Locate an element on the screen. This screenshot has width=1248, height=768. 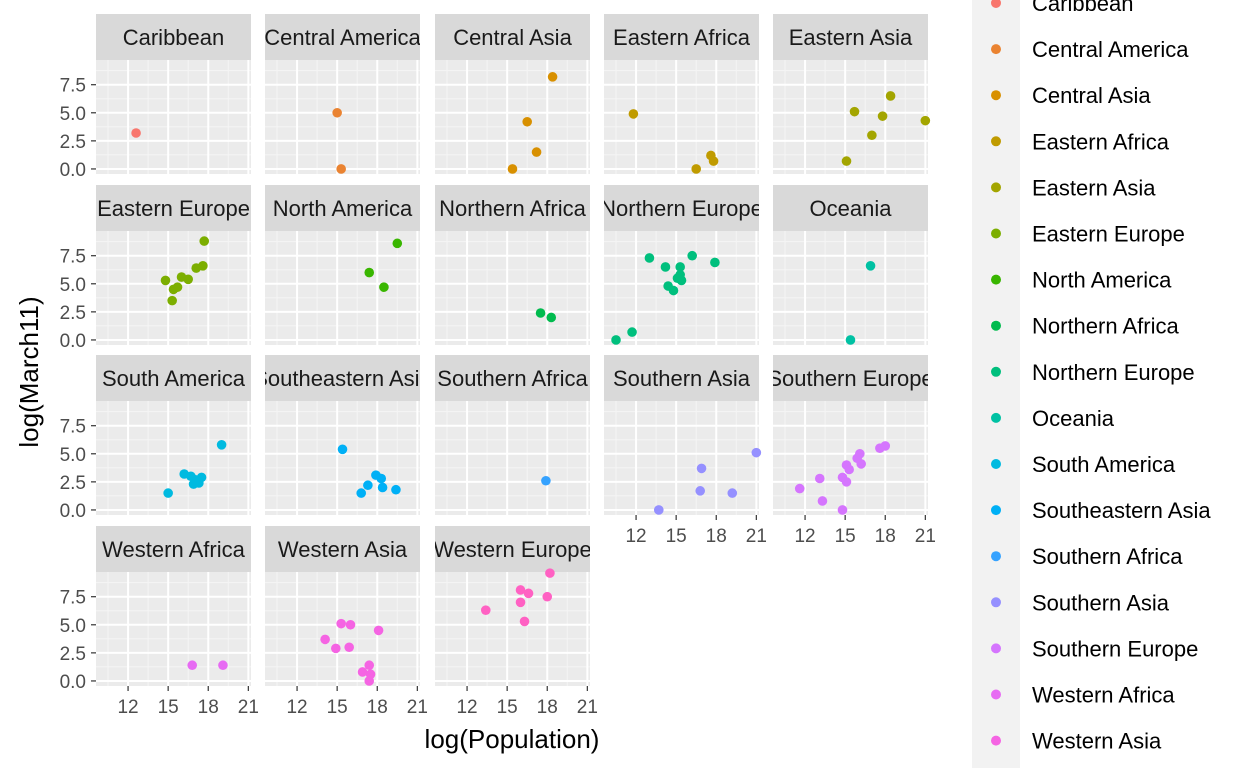
facet-panel: Southern Europe 12 15 18 21 is located at coordinates (851, 451).